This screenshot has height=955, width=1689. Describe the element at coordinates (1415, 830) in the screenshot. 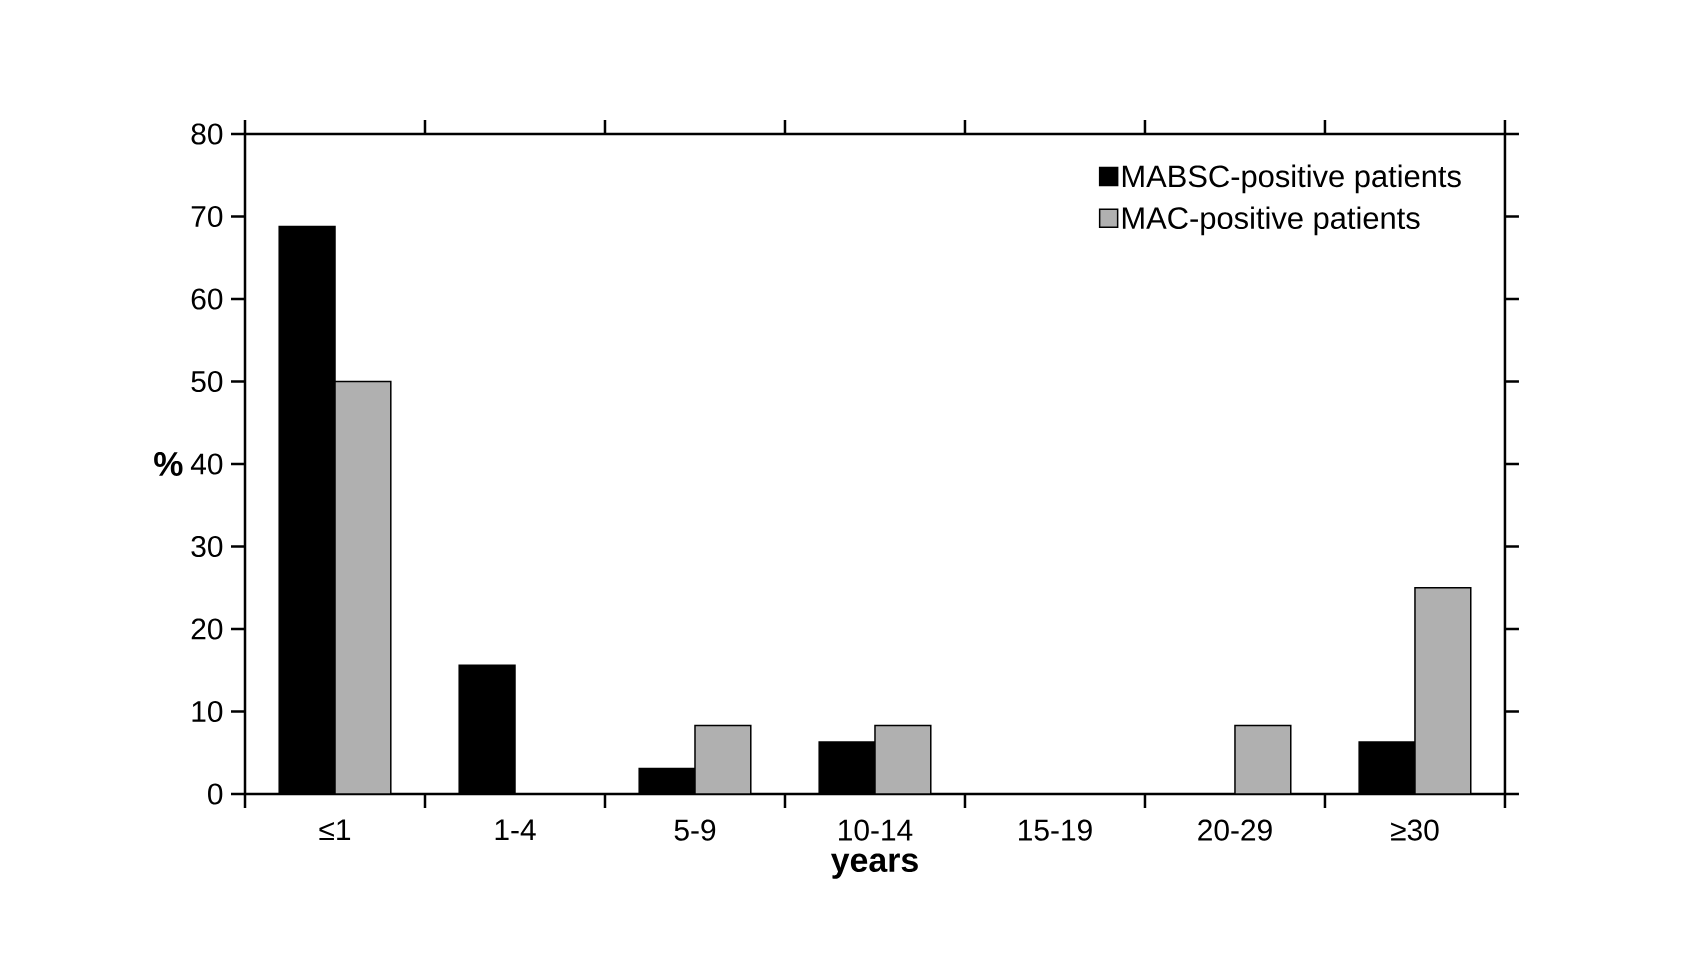

I see `x-tick-label: ≥30` at that location.